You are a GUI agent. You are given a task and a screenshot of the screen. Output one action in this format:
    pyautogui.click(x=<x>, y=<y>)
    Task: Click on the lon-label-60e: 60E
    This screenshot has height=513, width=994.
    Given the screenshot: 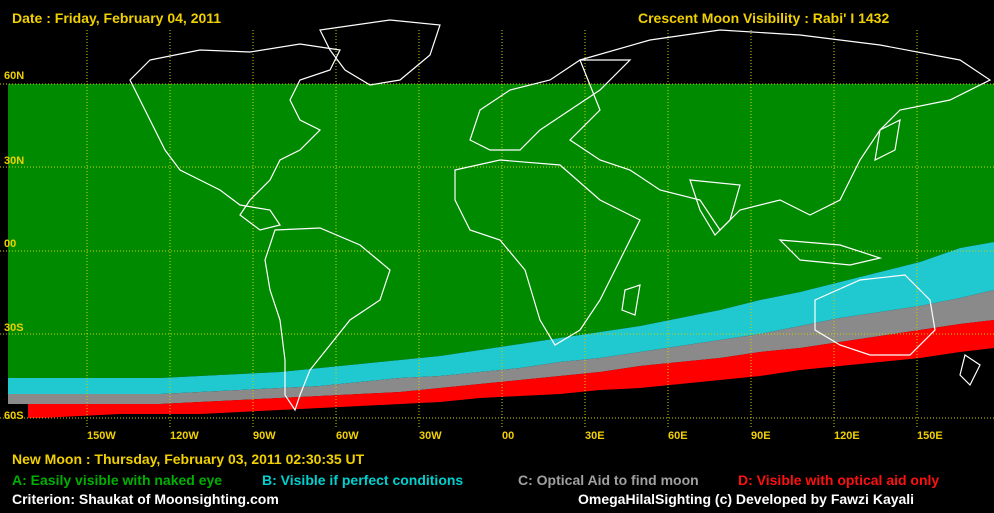 What is the action you would take?
    pyautogui.click(x=678, y=436)
    